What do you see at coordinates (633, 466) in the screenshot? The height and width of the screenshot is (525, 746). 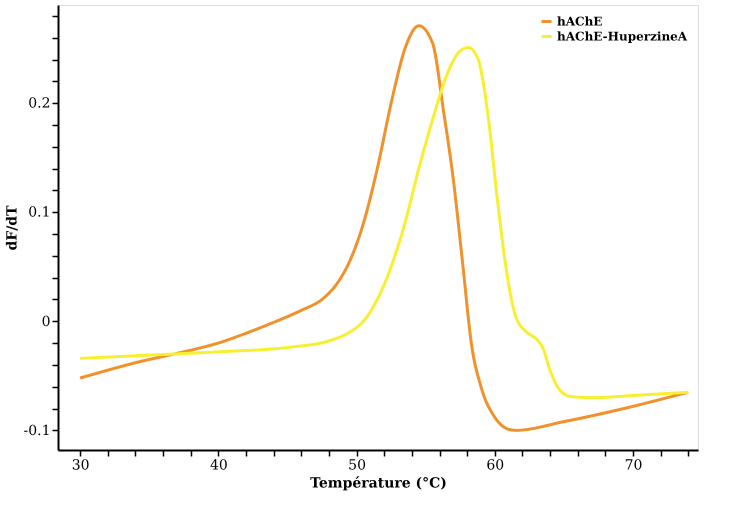 I see `x-tick-label: 70` at bounding box center [633, 466].